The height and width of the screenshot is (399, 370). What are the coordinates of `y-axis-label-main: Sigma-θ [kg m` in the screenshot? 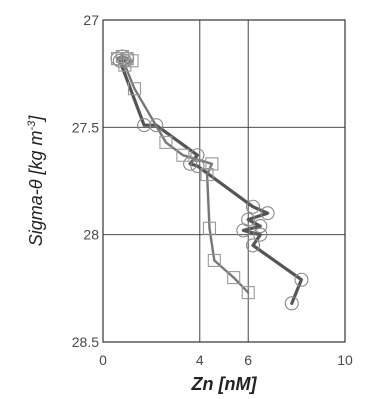 It's located at (36, 189).